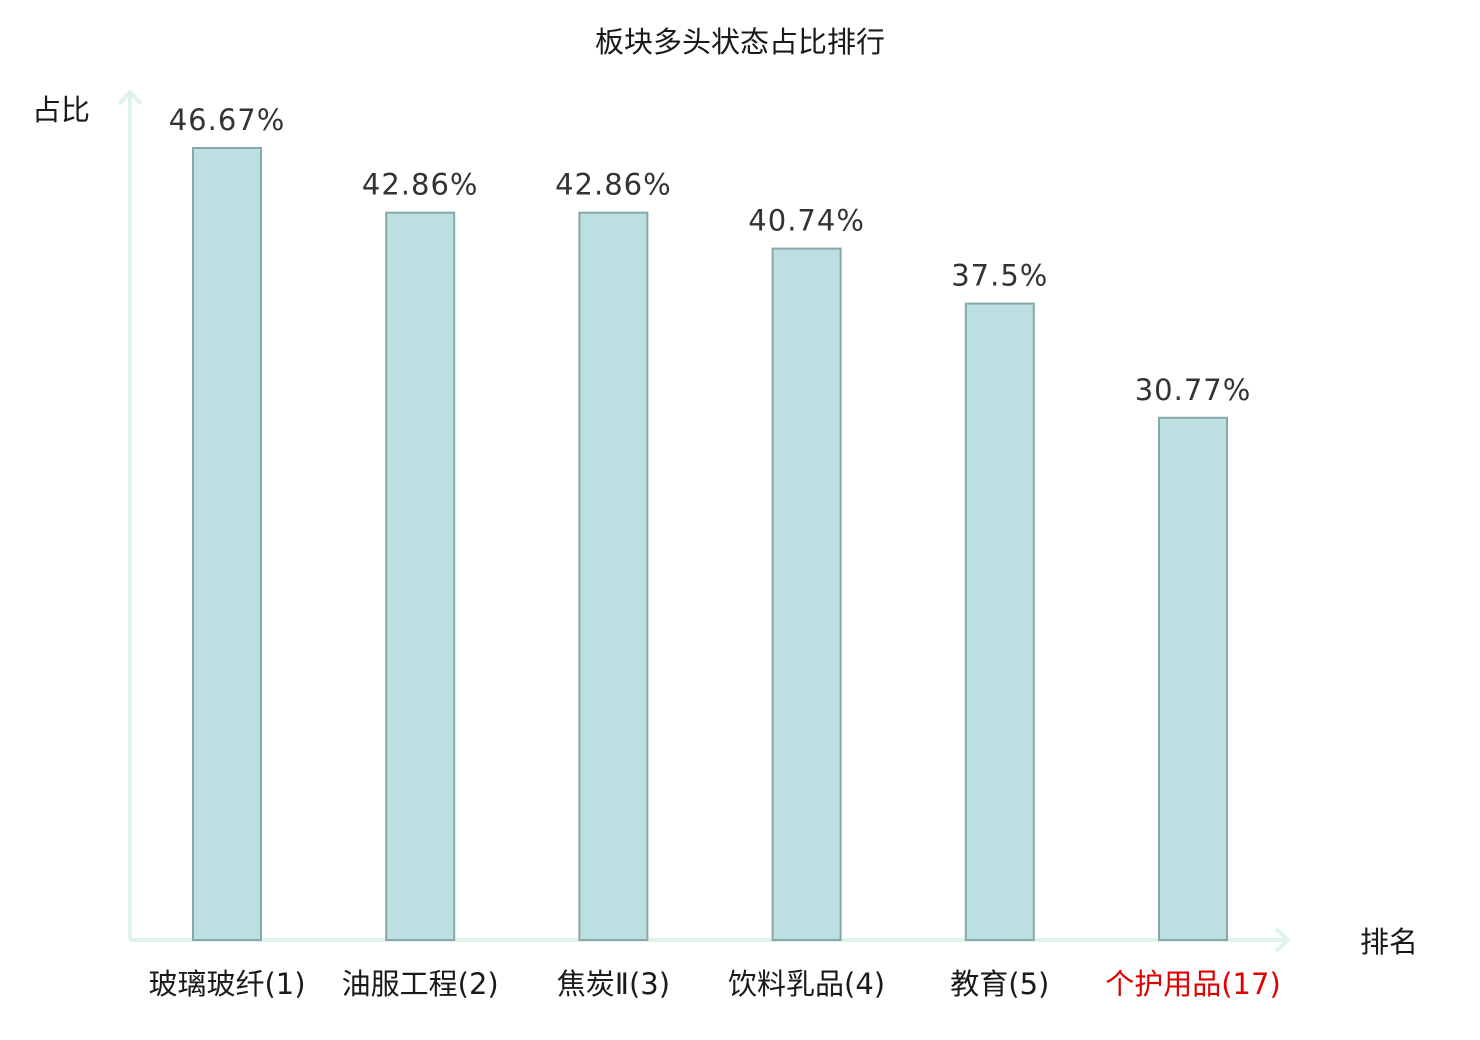 The width and height of the screenshot is (1480, 1040). I want to click on category-label-3: 焦炭Ⅱ(3), so click(613, 984).